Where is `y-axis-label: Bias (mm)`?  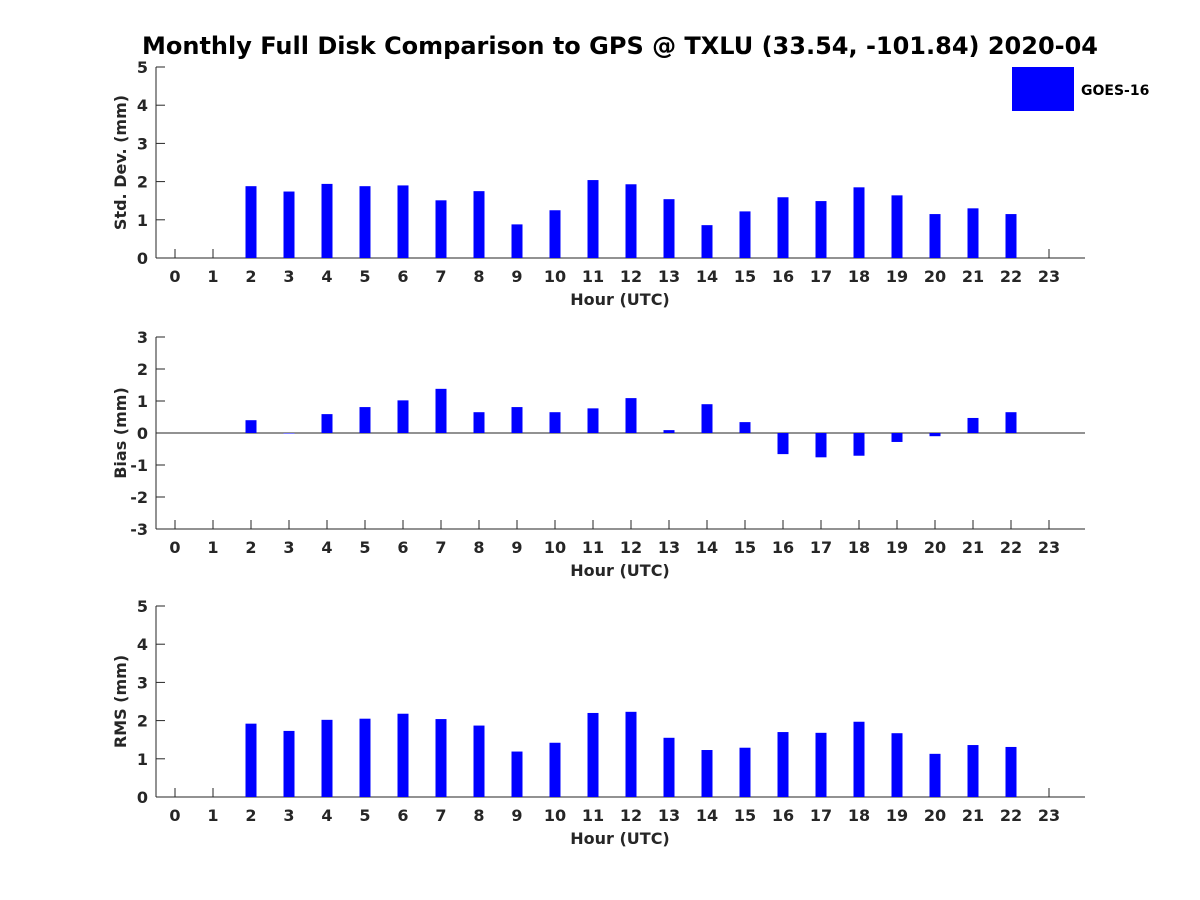
y-axis-label: Bias (mm) is located at coordinates (120, 433).